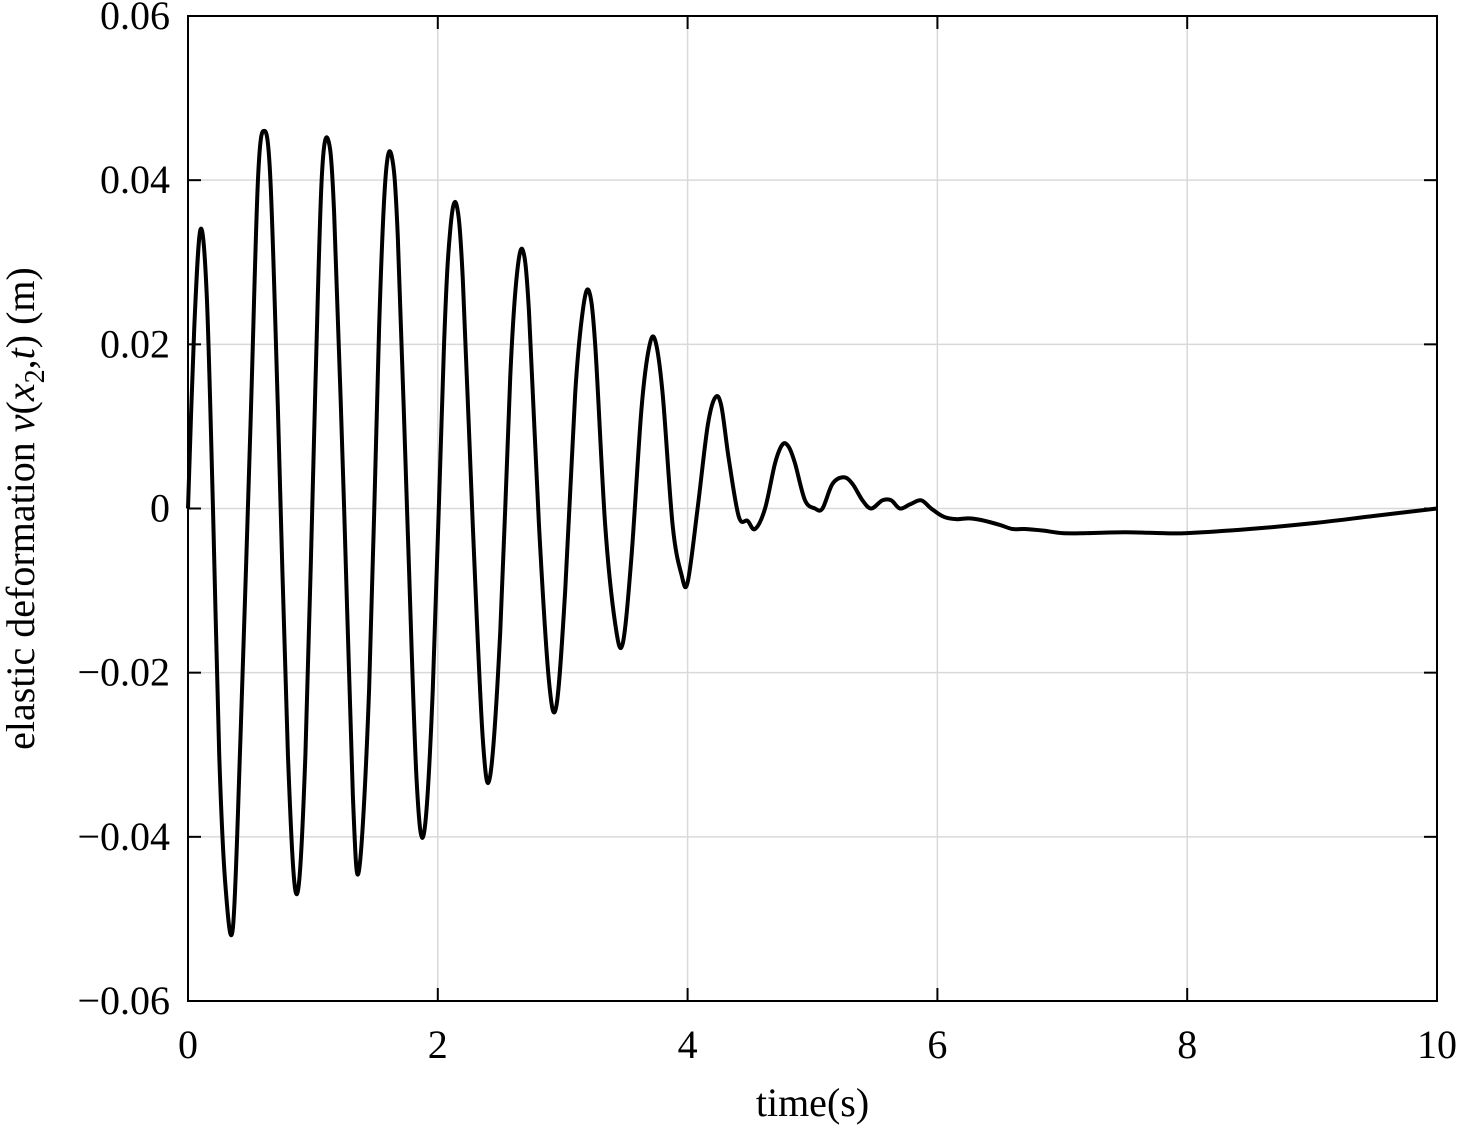  Describe the element at coordinates (35, 376) in the screenshot. I see `y-axis-label-sub: 2` at that location.